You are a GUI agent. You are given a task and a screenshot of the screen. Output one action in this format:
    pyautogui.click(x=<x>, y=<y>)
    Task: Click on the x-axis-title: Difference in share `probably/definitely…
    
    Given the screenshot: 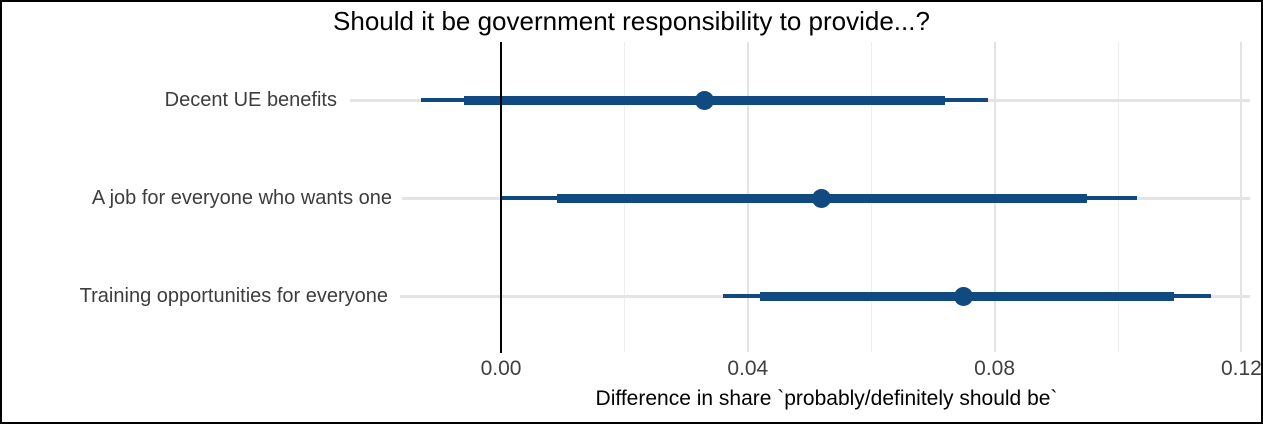 What is the action you would take?
    pyautogui.click(x=826, y=398)
    